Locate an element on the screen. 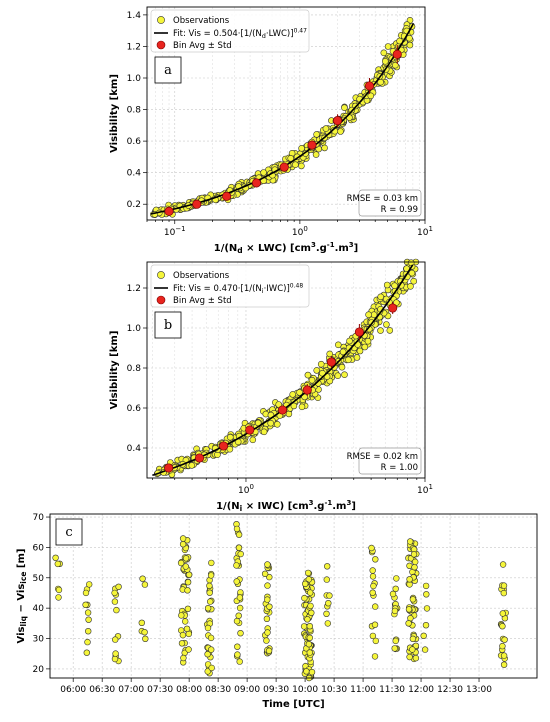 This screenshot has width=550, height=722. x-tick-label: 12:30 is located at coordinates (450, 690).